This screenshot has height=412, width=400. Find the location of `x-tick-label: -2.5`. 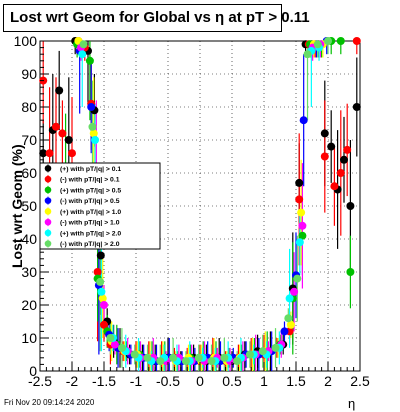

x-tick-label: -2.5 is located at coordinates (40, 381).